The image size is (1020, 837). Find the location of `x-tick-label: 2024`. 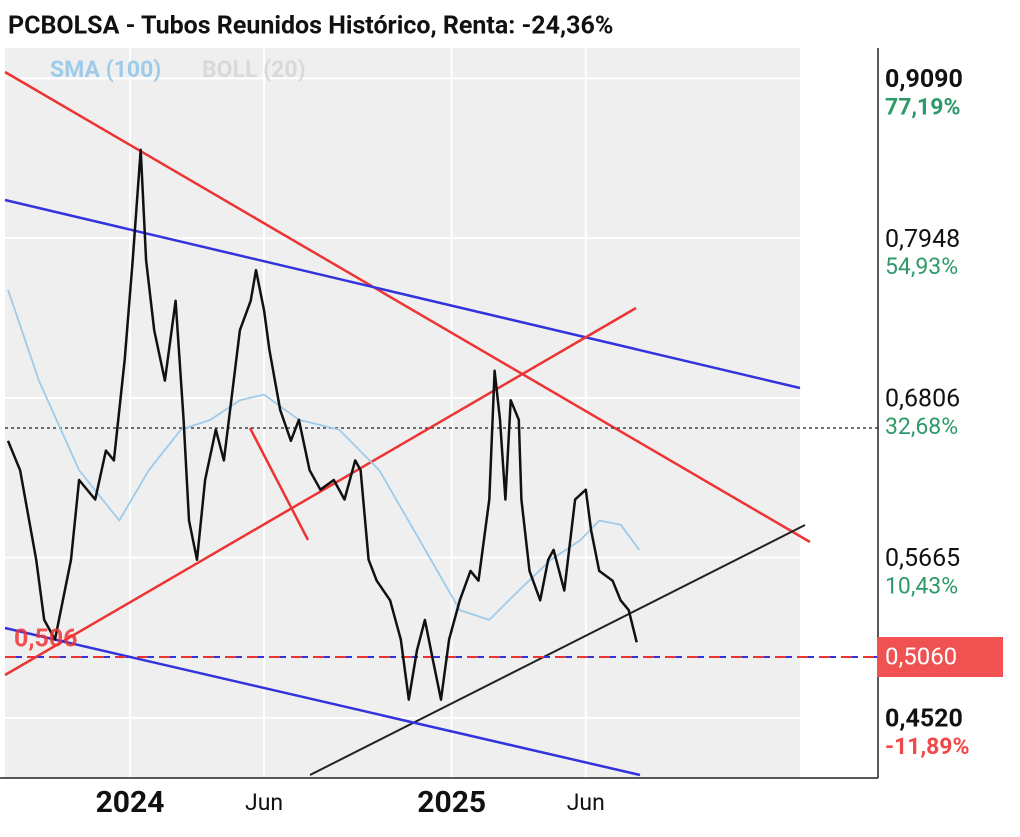

x-tick-label: 2024 is located at coordinates (130, 802).